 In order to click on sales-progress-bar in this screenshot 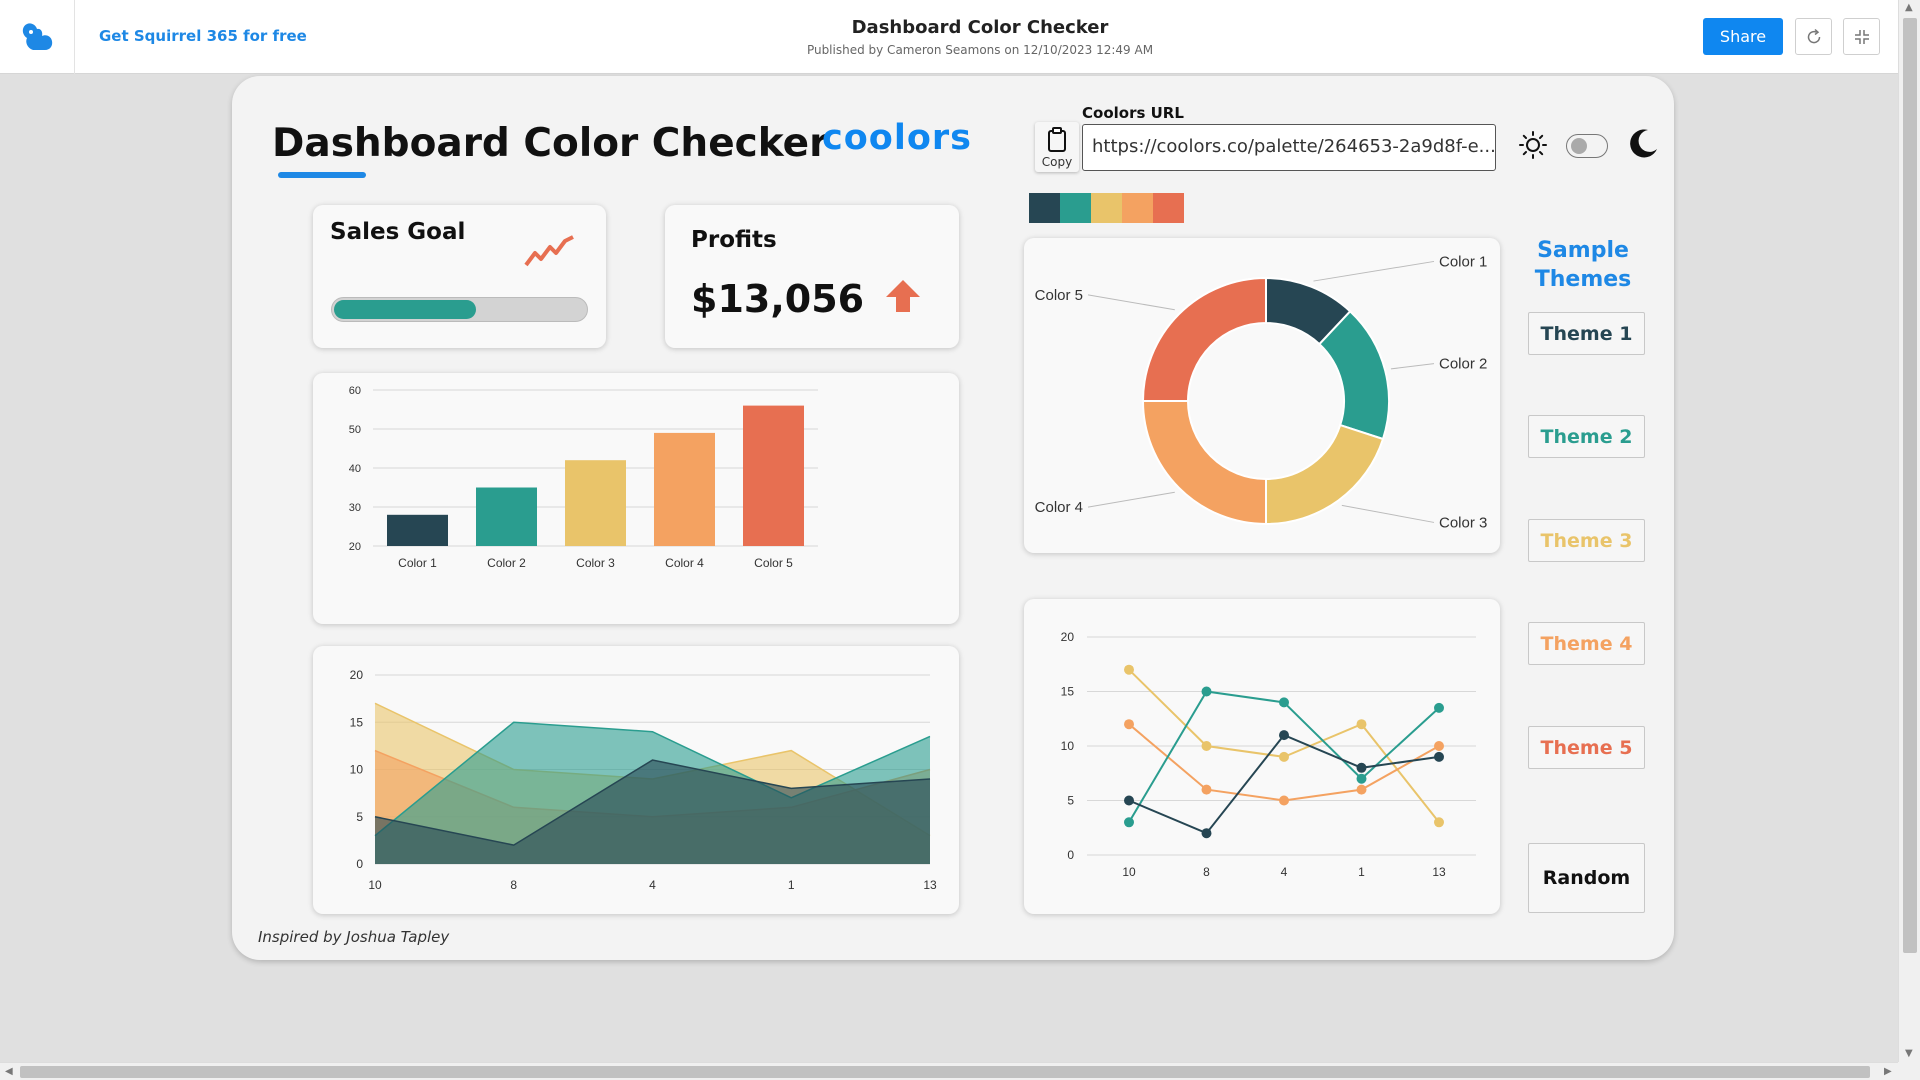, I will do `click(459, 309)`.